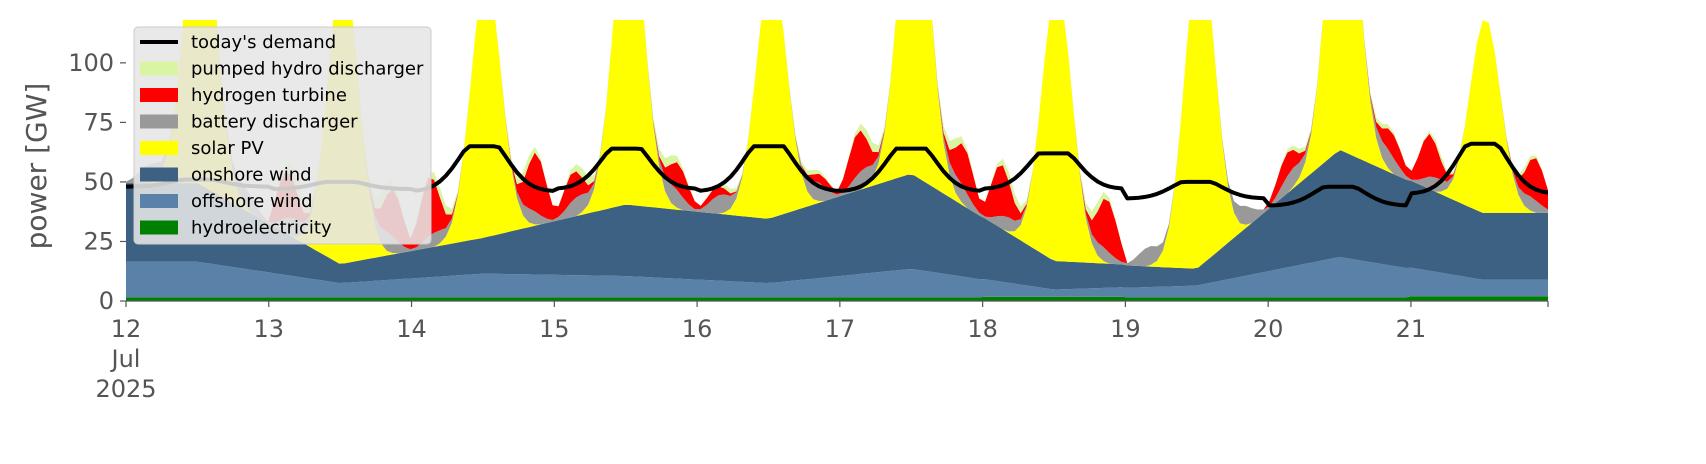 The width and height of the screenshot is (1706, 464). I want to click on legend-label: offshore wind, so click(252, 201).